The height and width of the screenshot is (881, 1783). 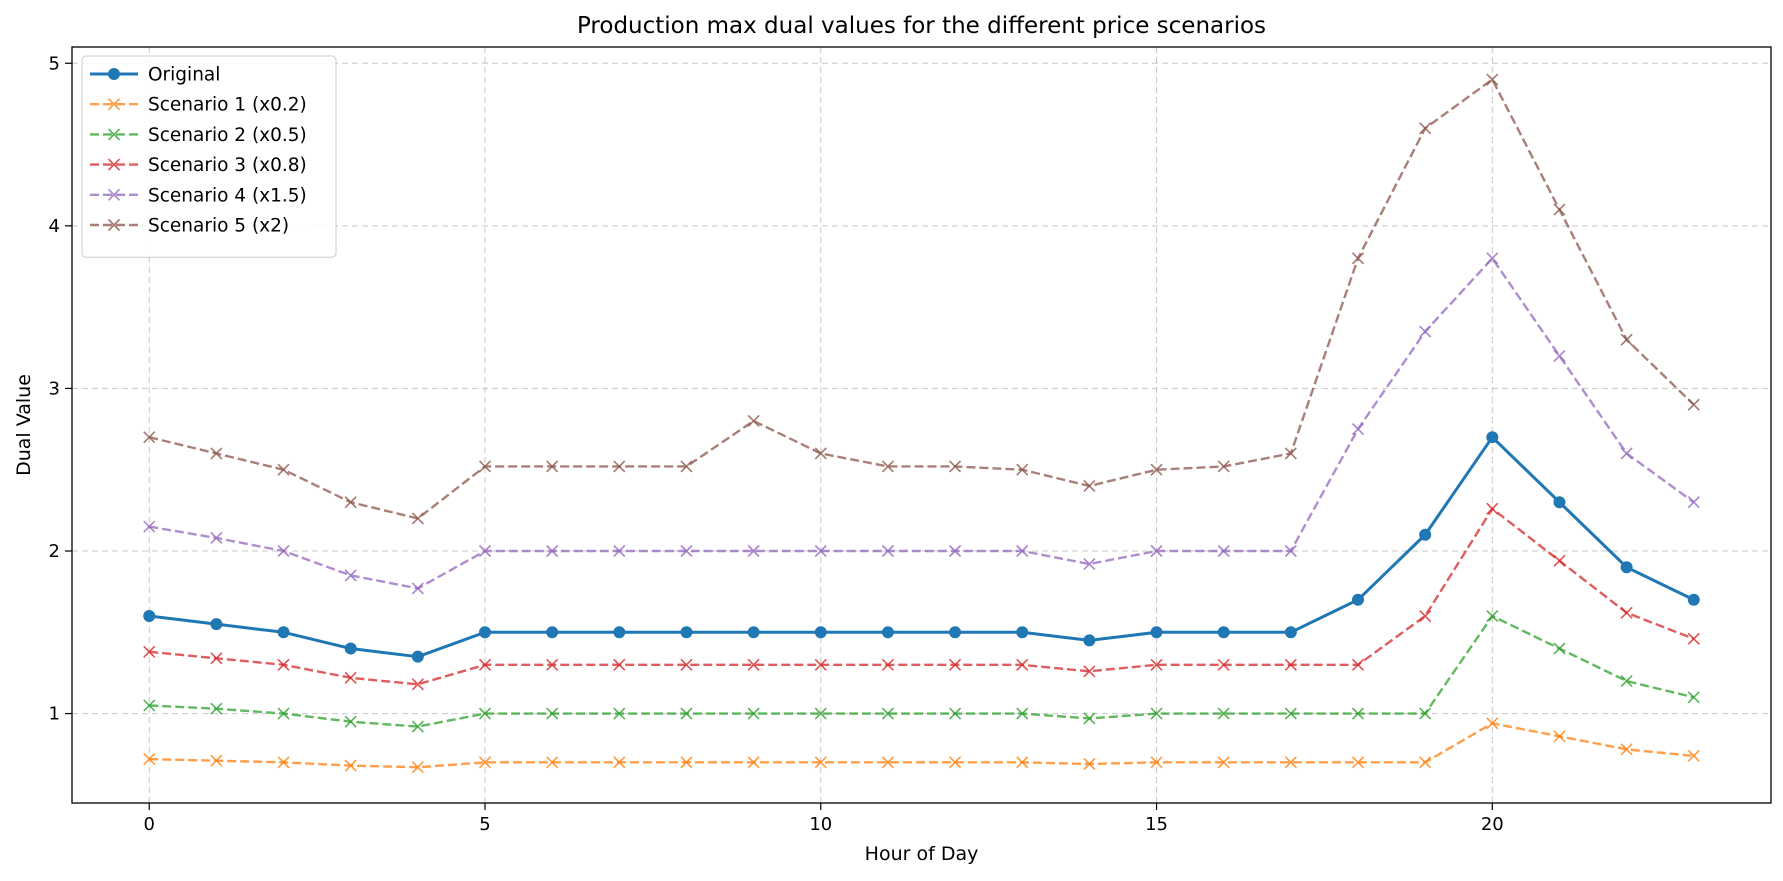 I want to click on legend-item: Scenario 3 (x0.8), so click(x=198, y=165).